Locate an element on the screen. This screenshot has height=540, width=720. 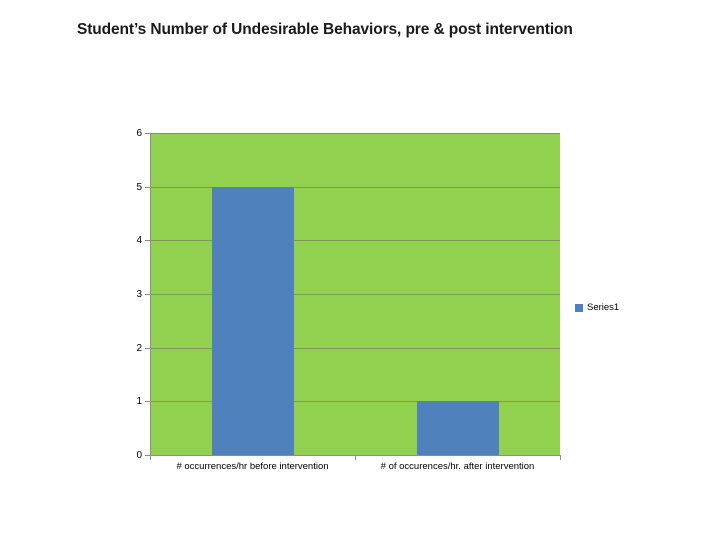
y-axis-line is located at coordinates (150, 294).